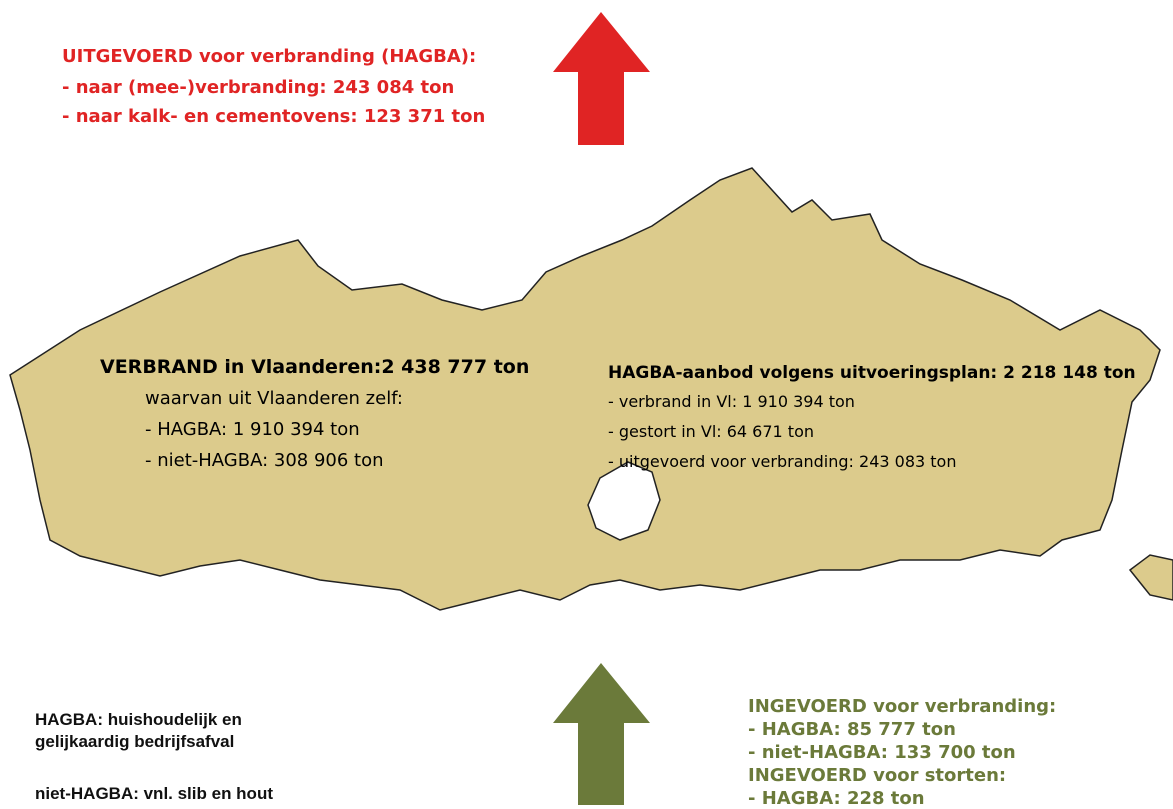 The image size is (1173, 809). Describe the element at coordinates (269, 56) in the screenshot. I see `export-heading: UITGEVOERD voor verbranding (HAGBA):` at that location.